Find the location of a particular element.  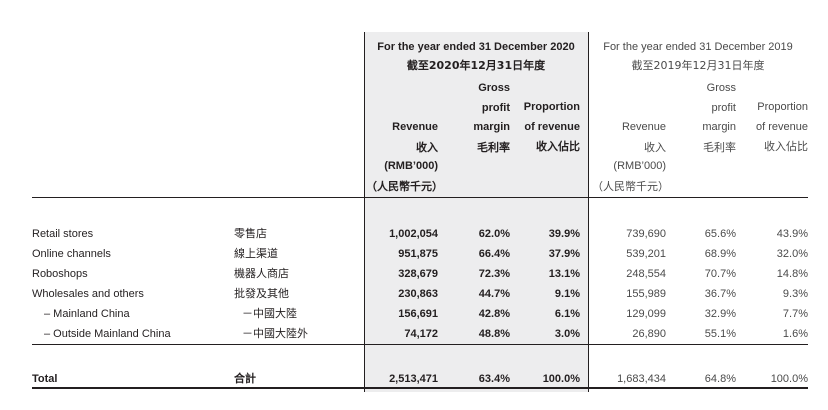

header-2019-revenue: Revenue 收入 (RMB’000) （人民幣千元） is located at coordinates (630, 157).